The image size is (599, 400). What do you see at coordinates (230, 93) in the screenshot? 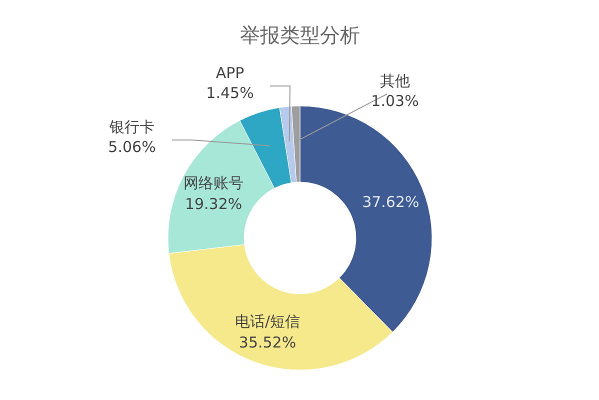
I see `data-label: 1.45%` at bounding box center [230, 93].